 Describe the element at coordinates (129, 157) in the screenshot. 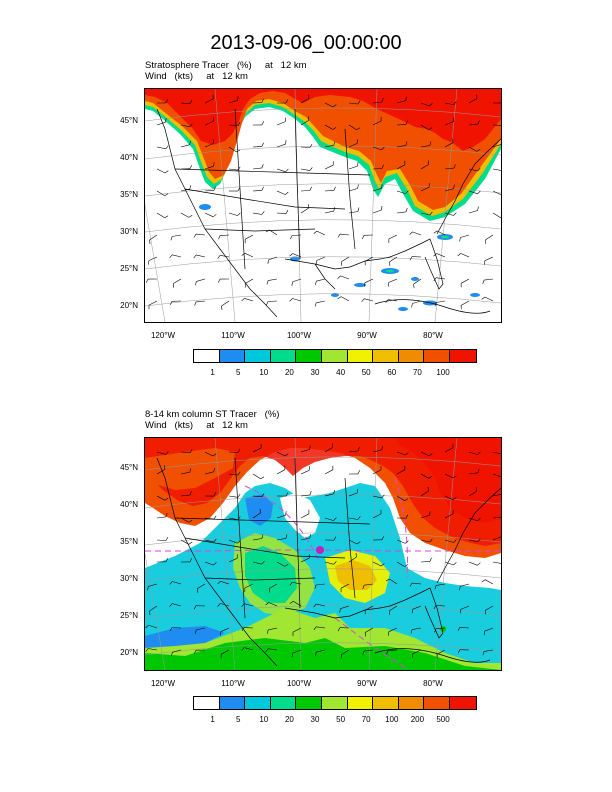

I see `panel1-lat-label-40n: 40°N` at that location.